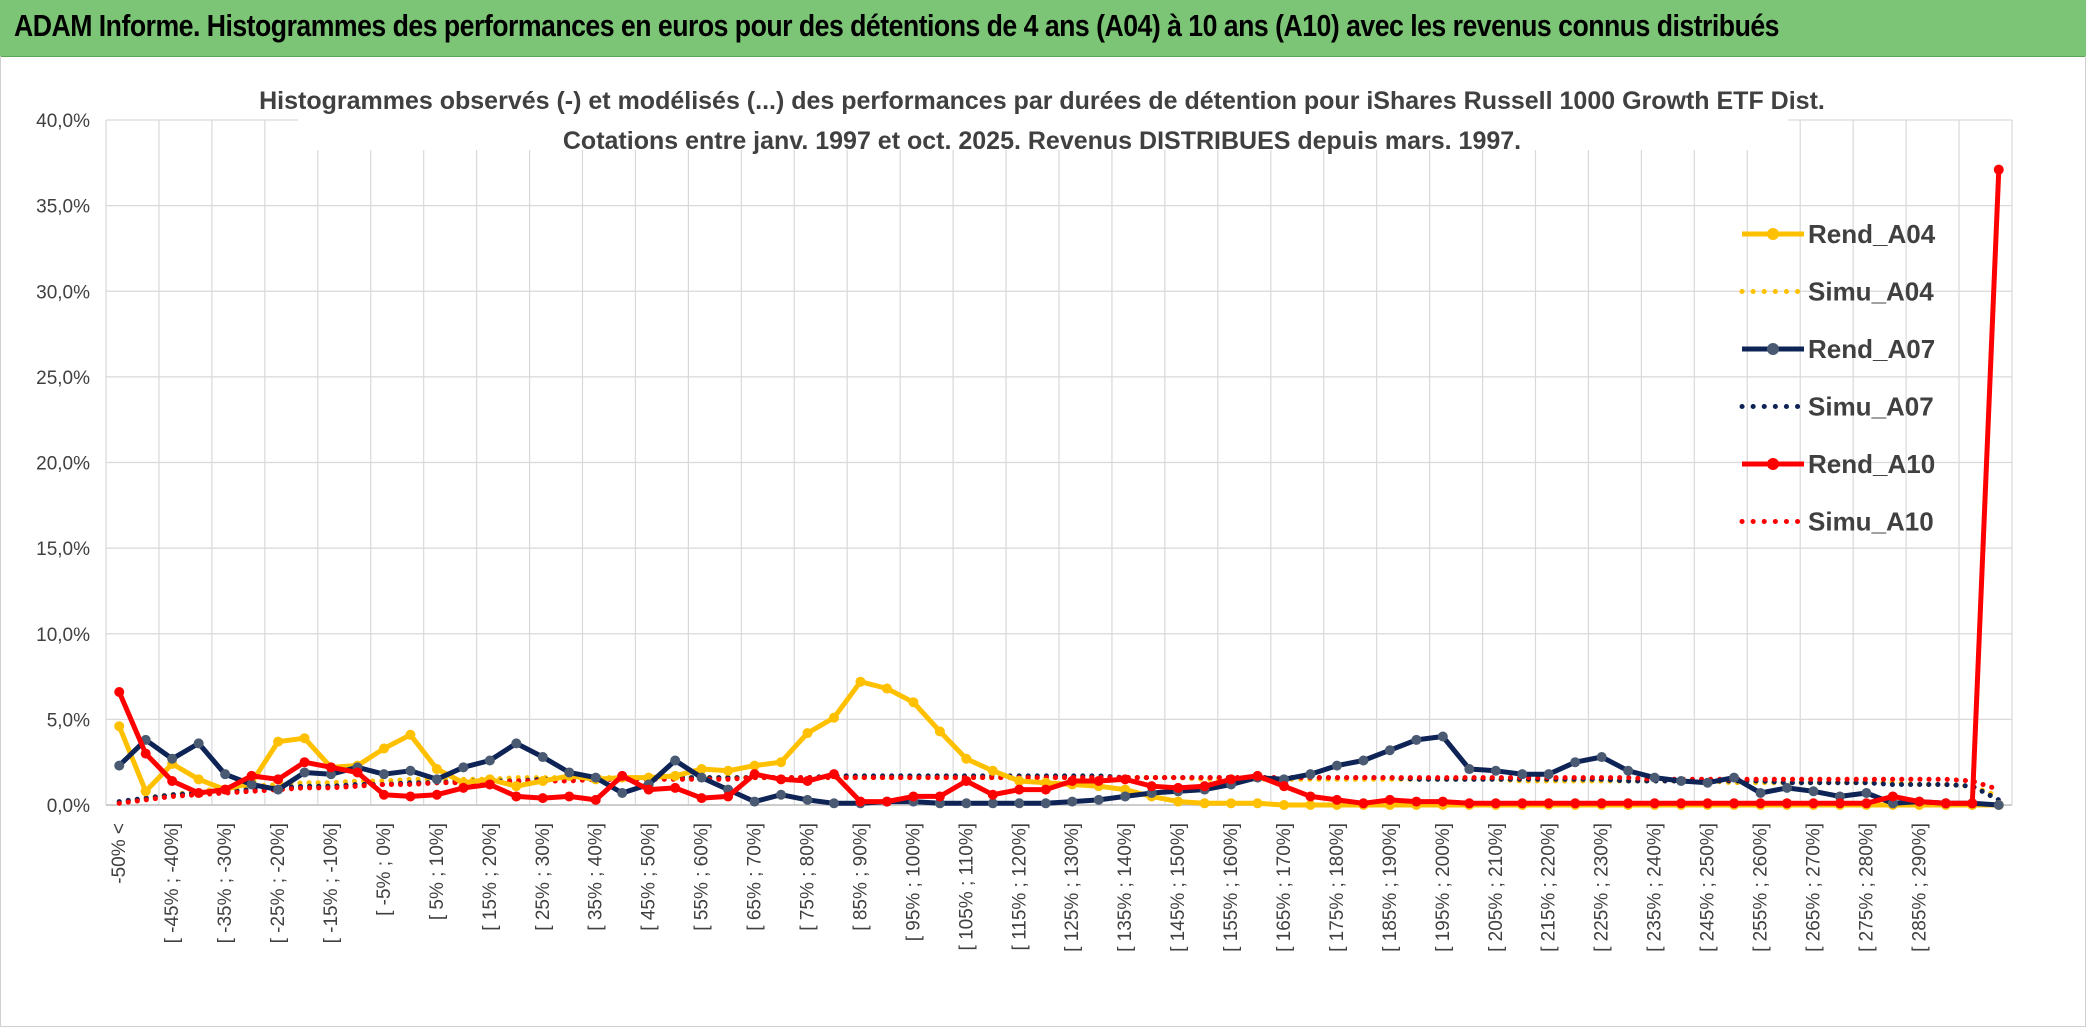  I want to click on x-tick-label: [ 155% ; 160%], so click(1231, 887).